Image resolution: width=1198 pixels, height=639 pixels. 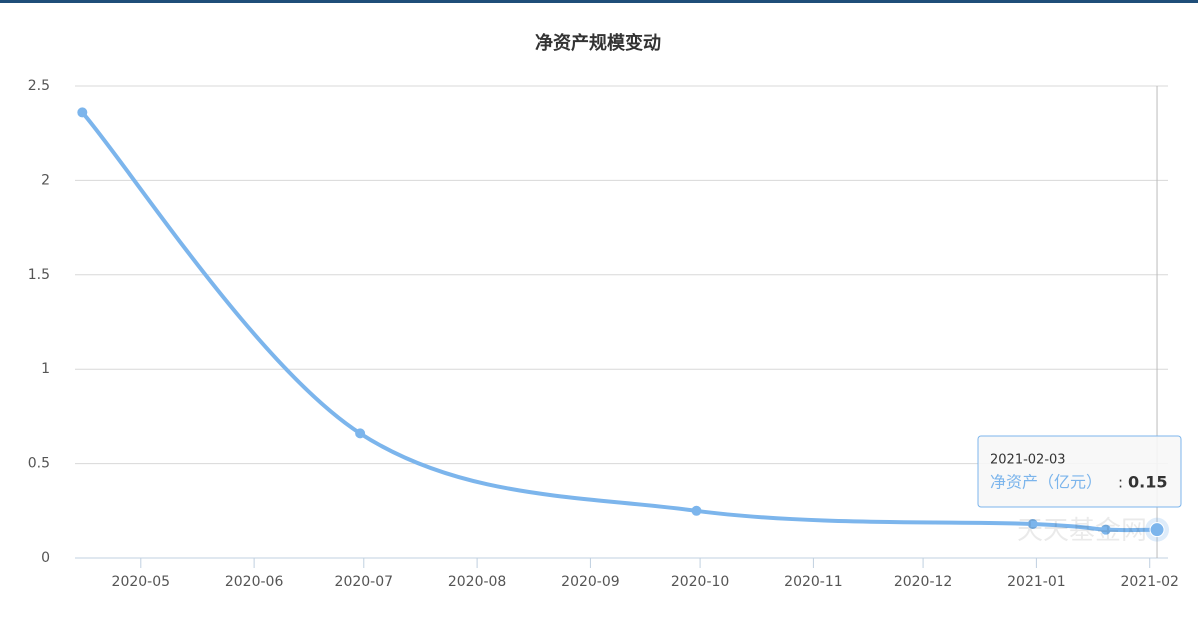 I want to click on tooltip-value: 0.15, so click(x=1147, y=482).